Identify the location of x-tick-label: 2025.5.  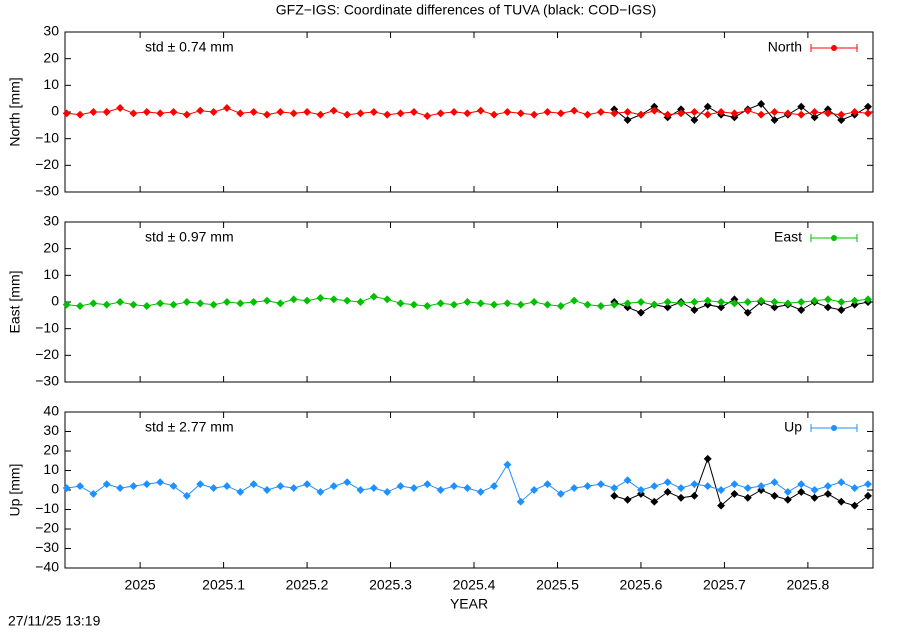
(557, 585).